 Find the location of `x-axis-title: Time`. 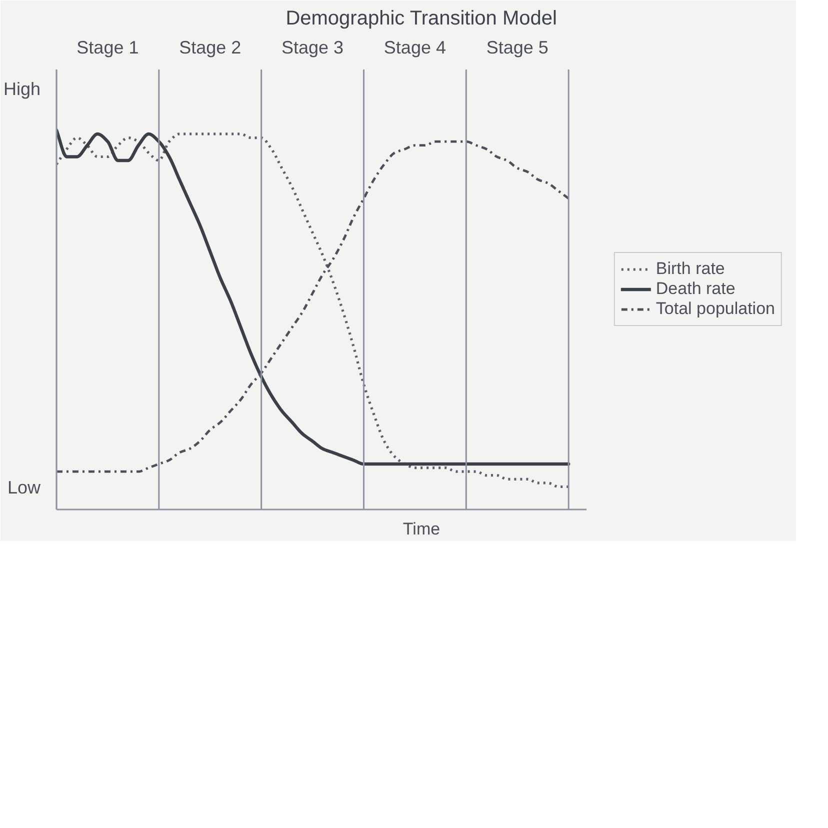

x-axis-title: Time is located at coordinates (421, 529).